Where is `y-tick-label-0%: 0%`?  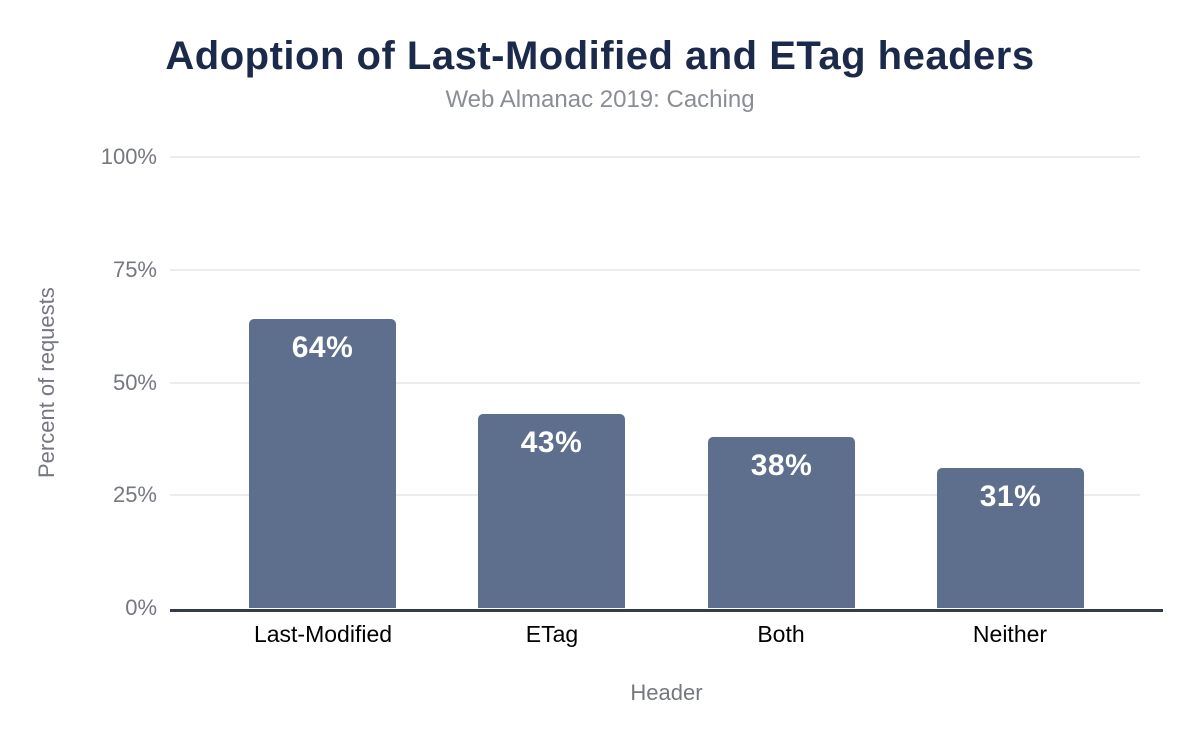 y-tick-label-0%: 0% is located at coordinates (141, 607).